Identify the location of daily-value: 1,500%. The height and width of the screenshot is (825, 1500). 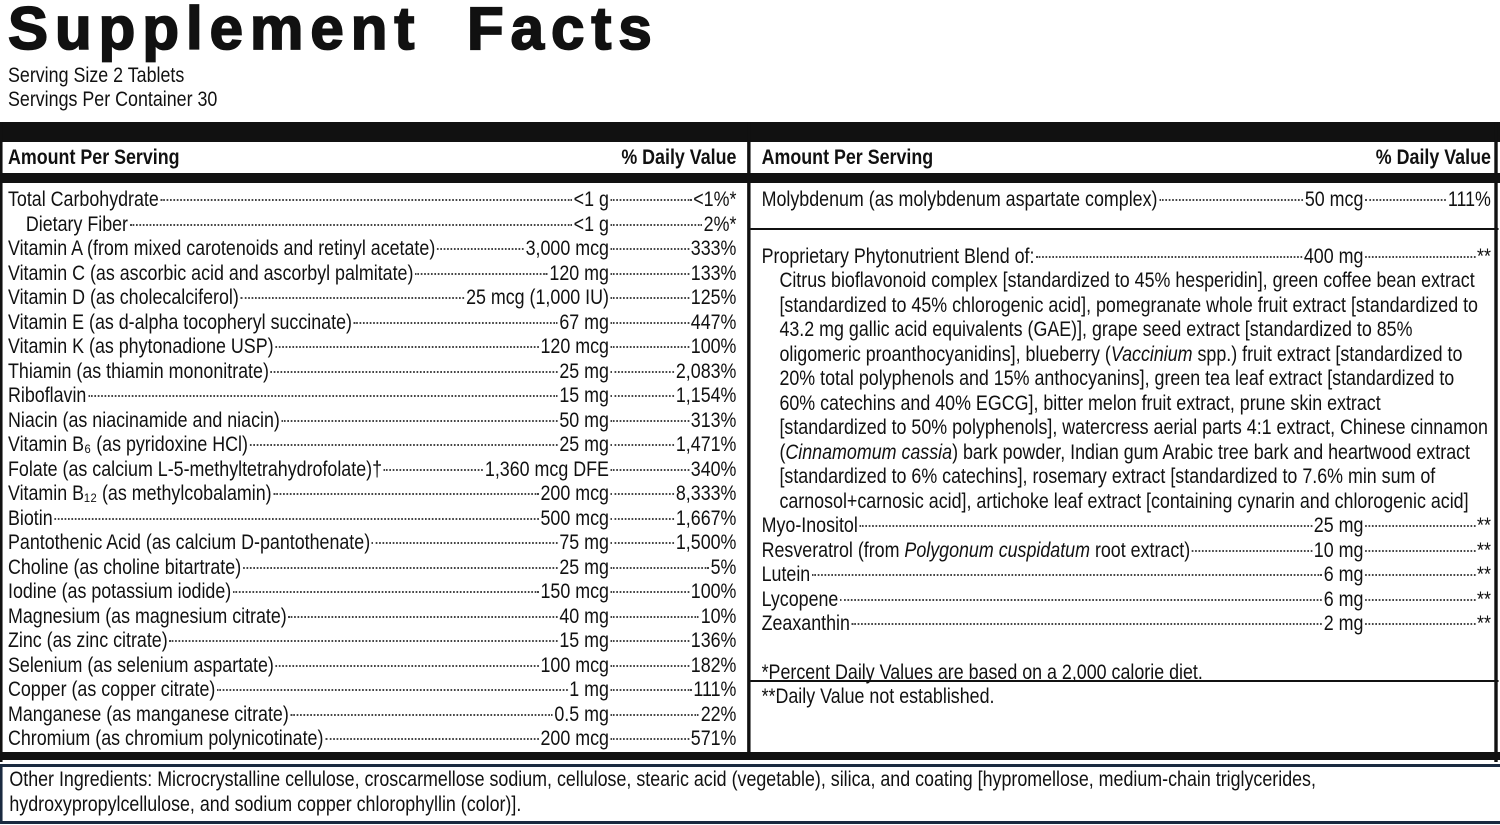
(706, 542).